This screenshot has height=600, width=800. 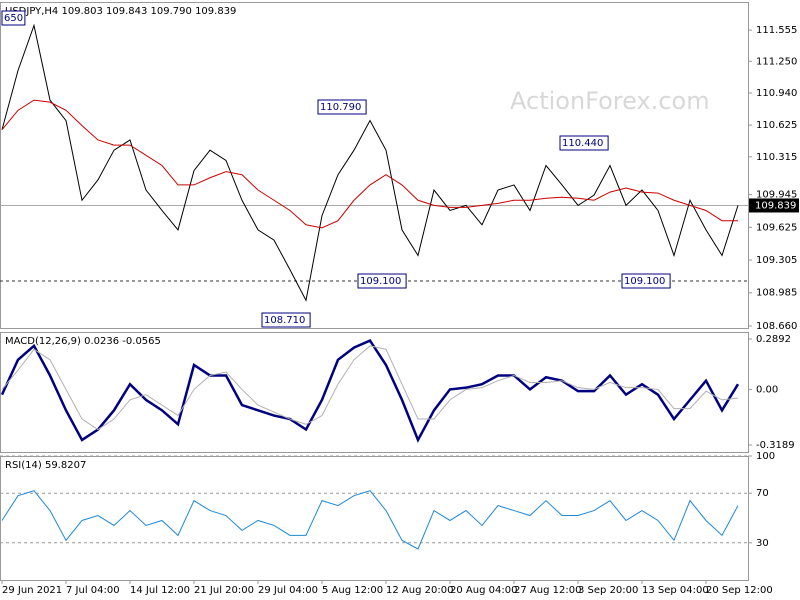 What do you see at coordinates (776, 157) in the screenshot?
I see `y-tick-label: 110.315` at bounding box center [776, 157].